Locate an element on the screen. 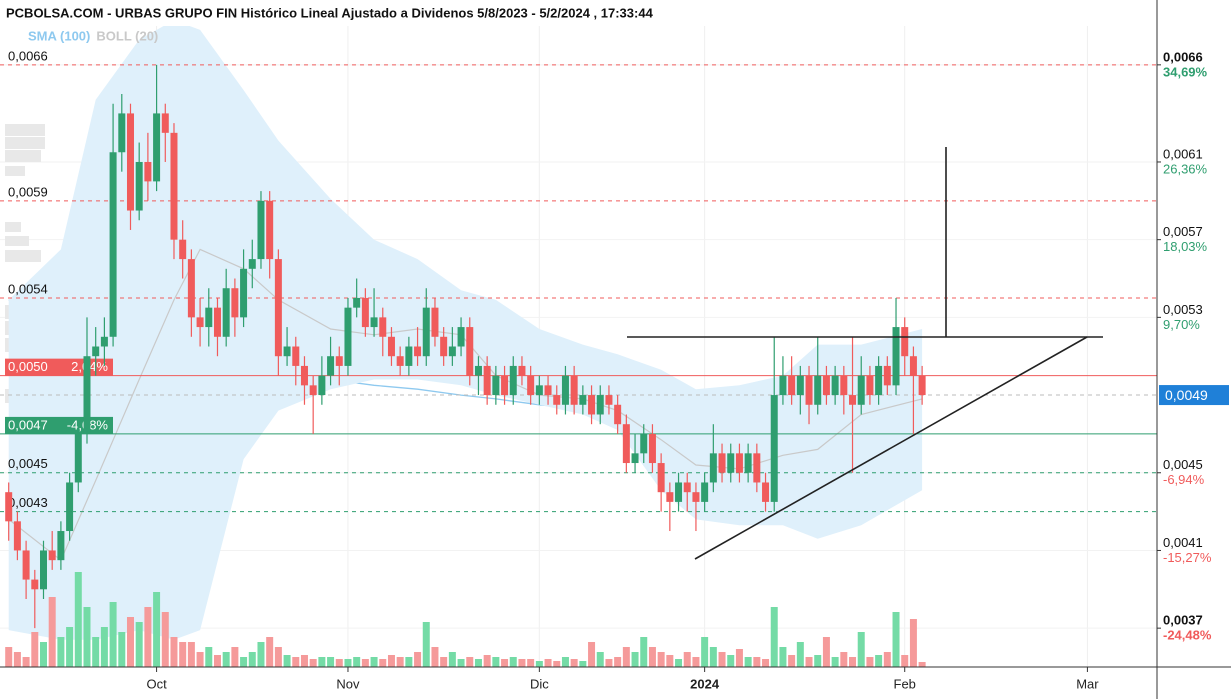 This screenshot has height=699, width=1231. x-tick-label: Mar is located at coordinates (1087, 683).